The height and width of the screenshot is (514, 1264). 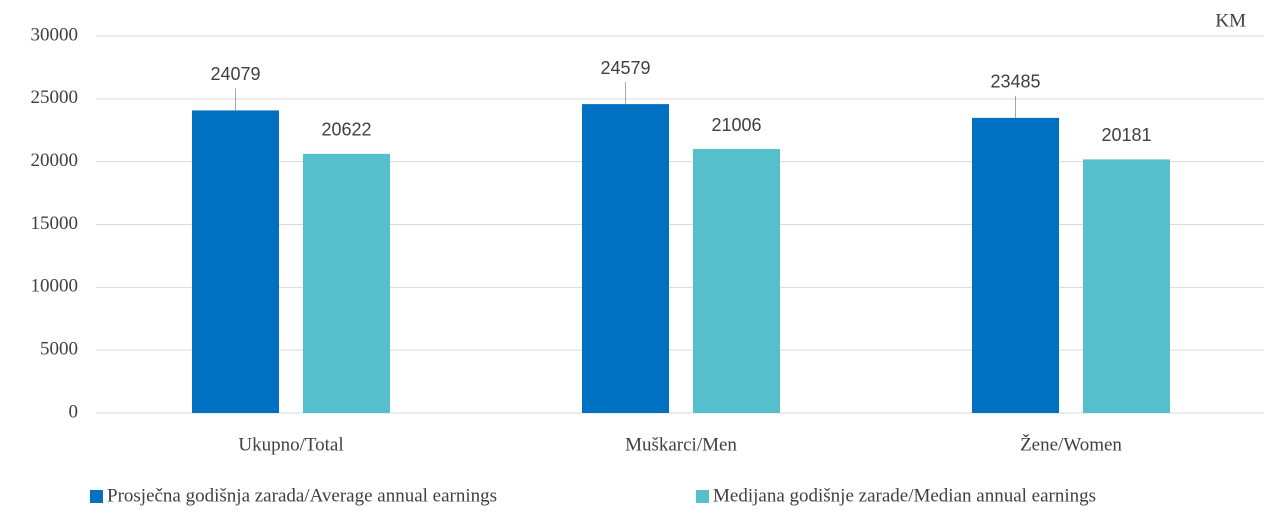 I want to click on data-label: 21006, so click(x=736, y=125).